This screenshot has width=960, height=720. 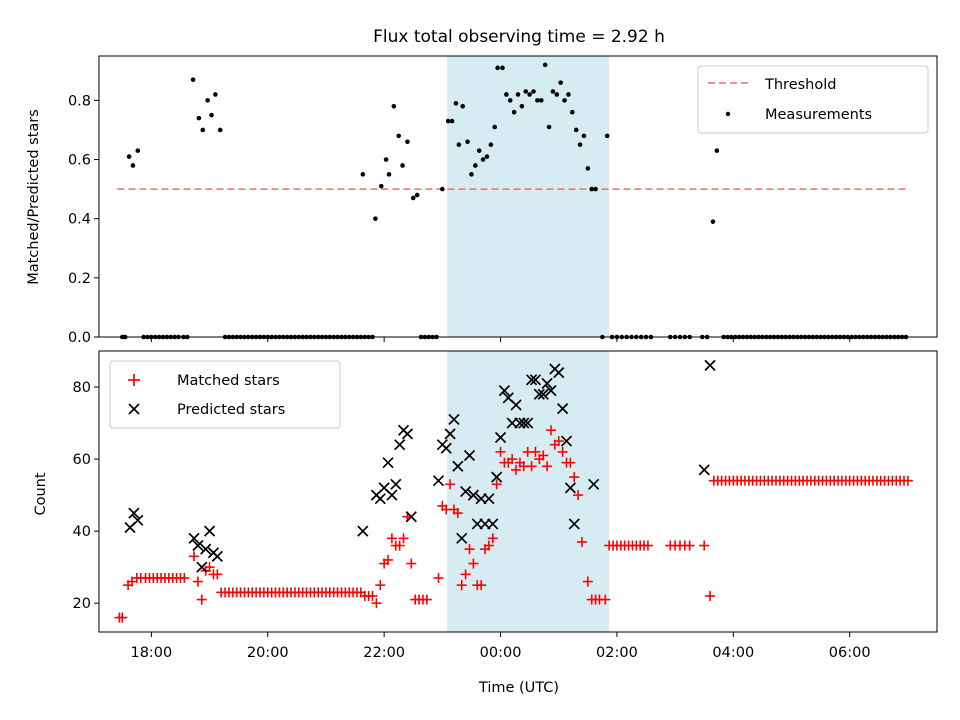 I want to click on legend-predicted-swatch, so click(x=134, y=409).